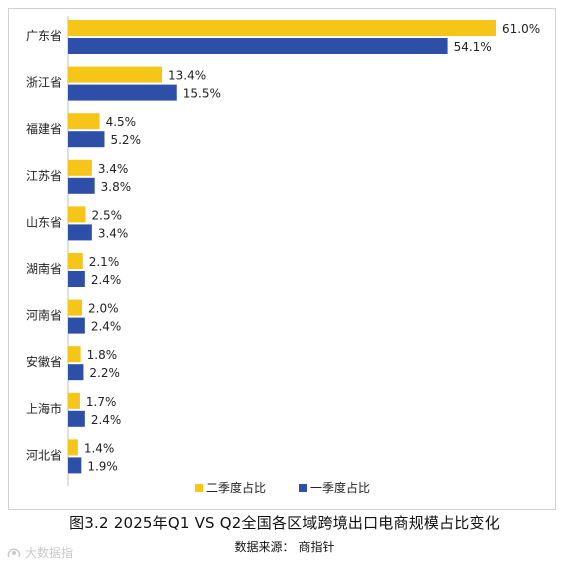  Describe the element at coordinates (49, 553) in the screenshot. I see `watermark-text: 大数据指` at that location.